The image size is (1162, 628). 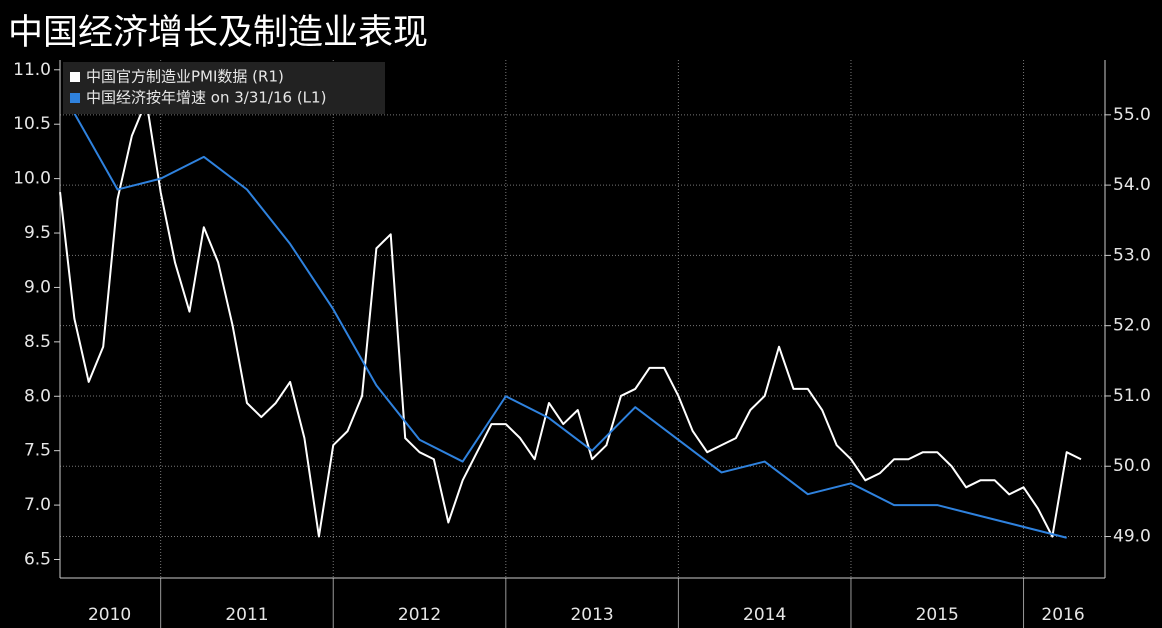 What do you see at coordinates (37, 451) in the screenshot?
I see `y-tick-label: 7.5` at bounding box center [37, 451].